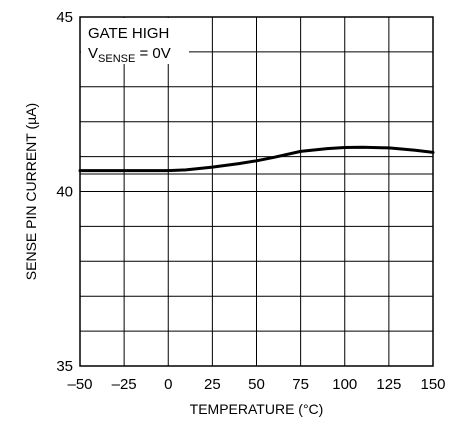  Describe the element at coordinates (79, 384) in the screenshot. I see `x-tick-label: –50` at that location.